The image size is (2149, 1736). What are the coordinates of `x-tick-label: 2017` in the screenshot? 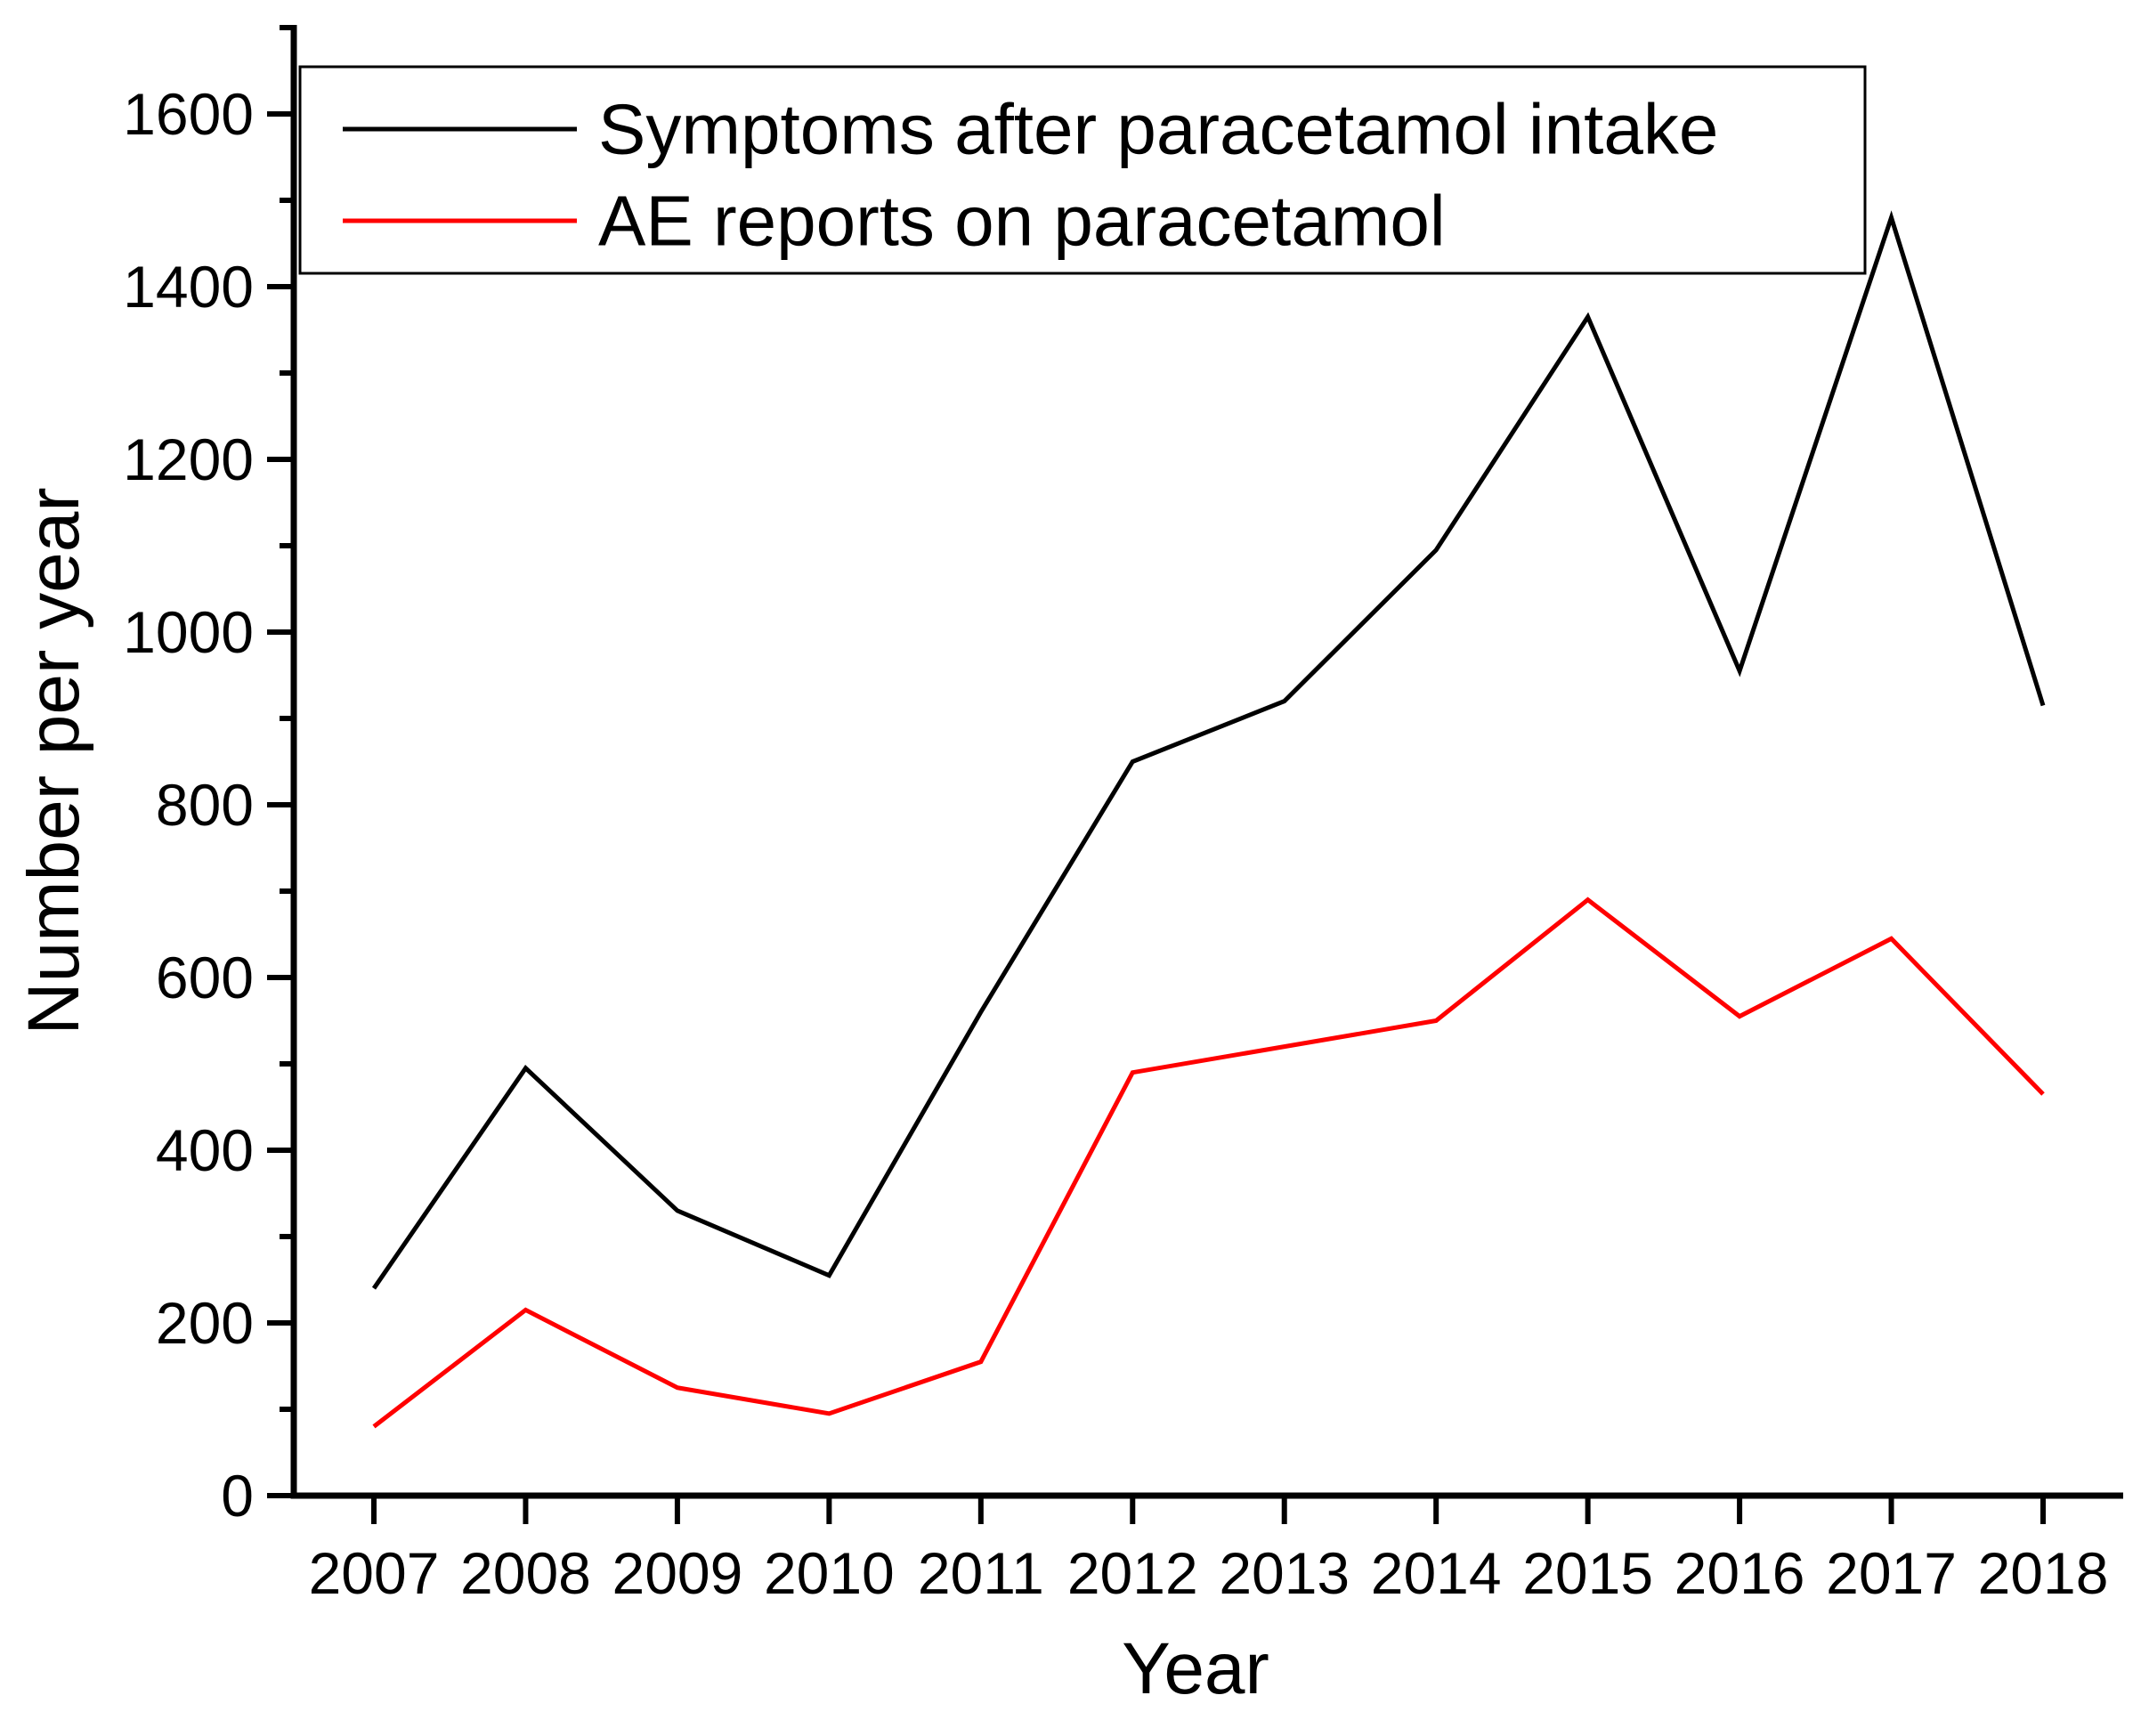 It's located at (1891, 1573).